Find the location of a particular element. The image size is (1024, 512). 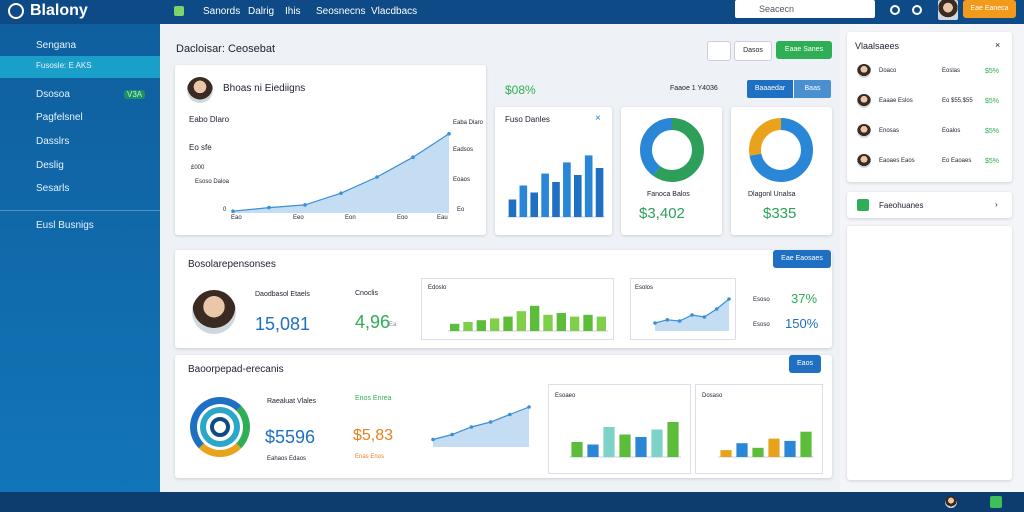

axis-label: 0 is located at coordinates (225, 210).